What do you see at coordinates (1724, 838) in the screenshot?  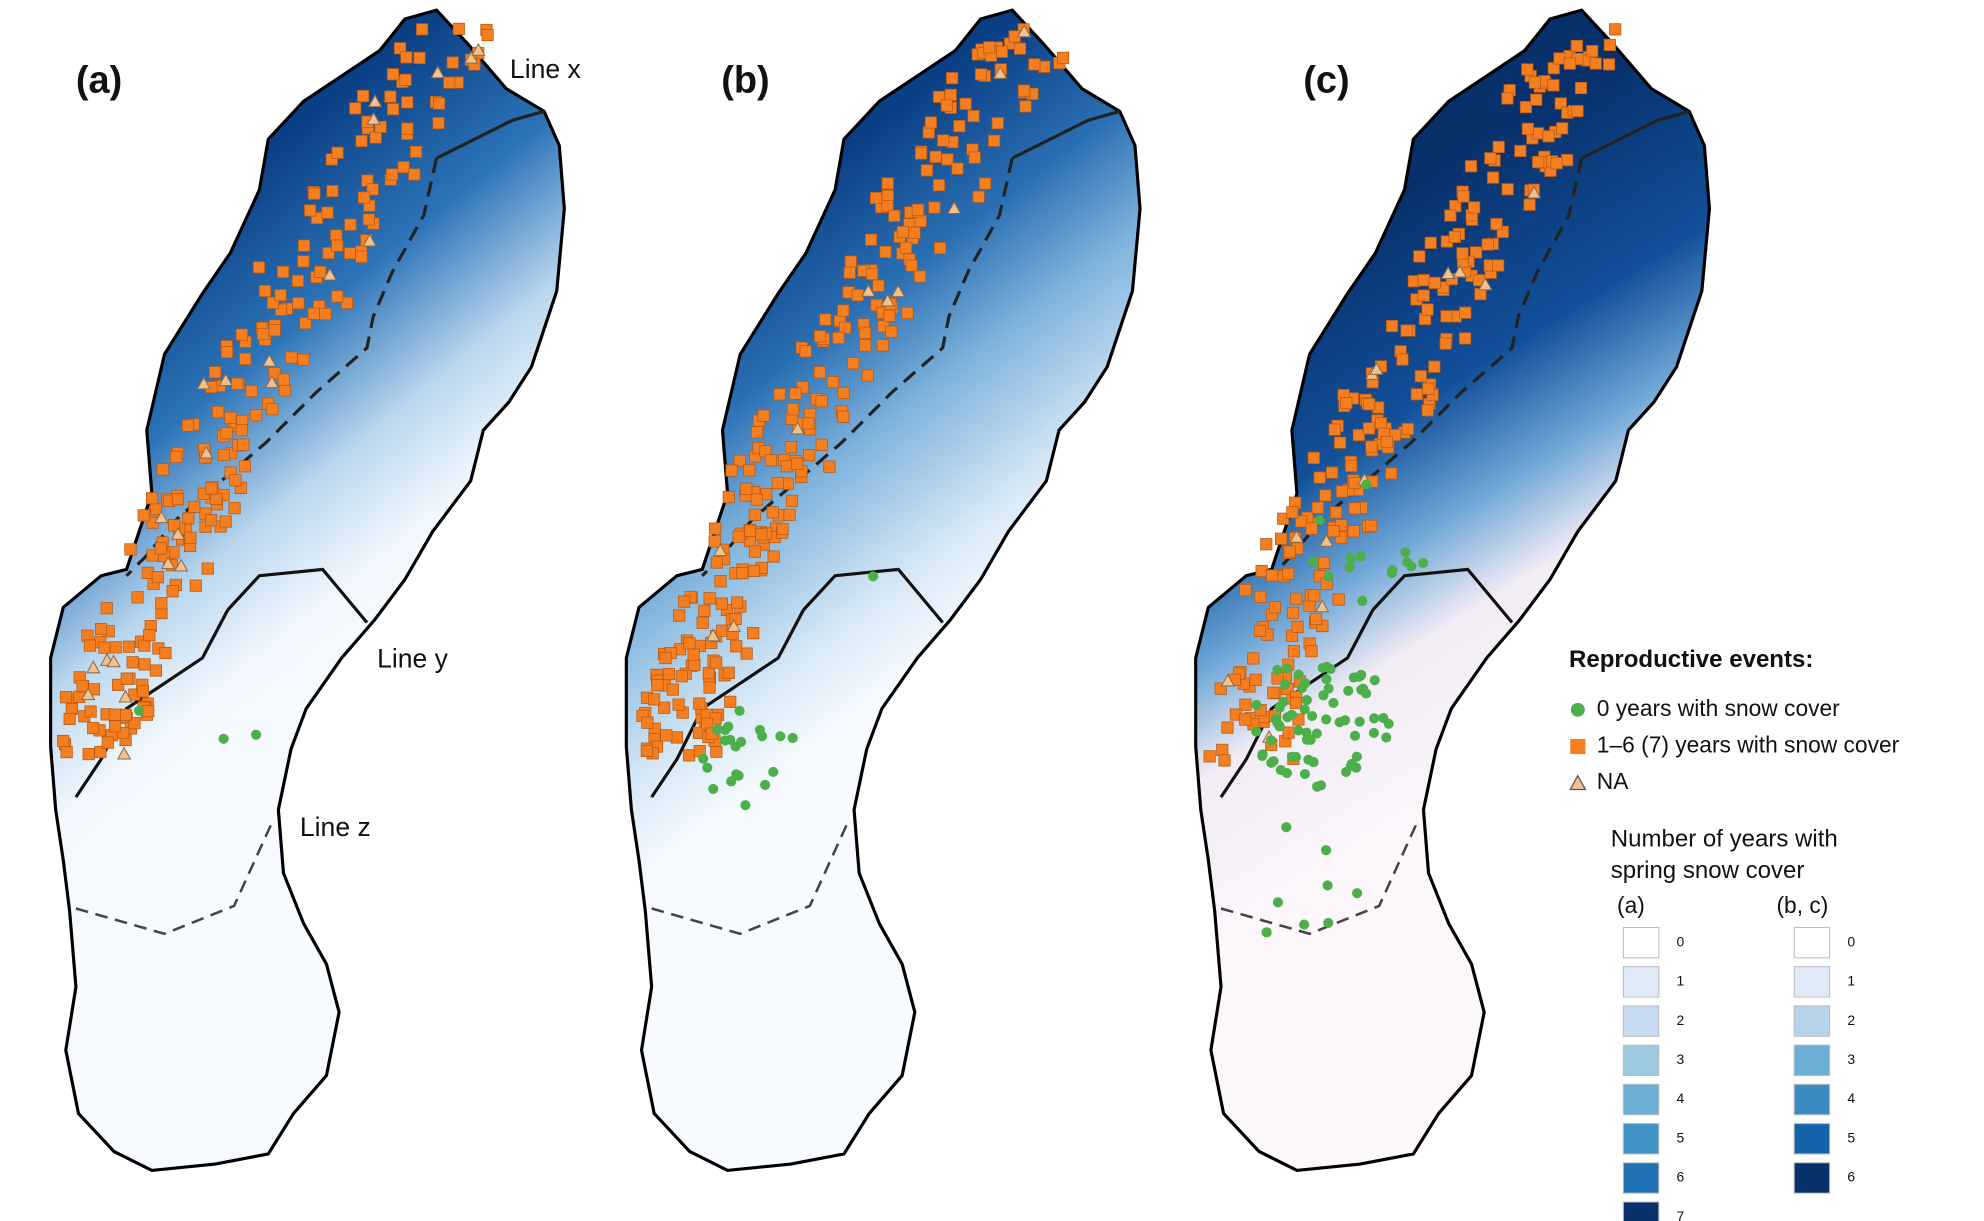 I see `scale-title: Number of years with` at bounding box center [1724, 838].